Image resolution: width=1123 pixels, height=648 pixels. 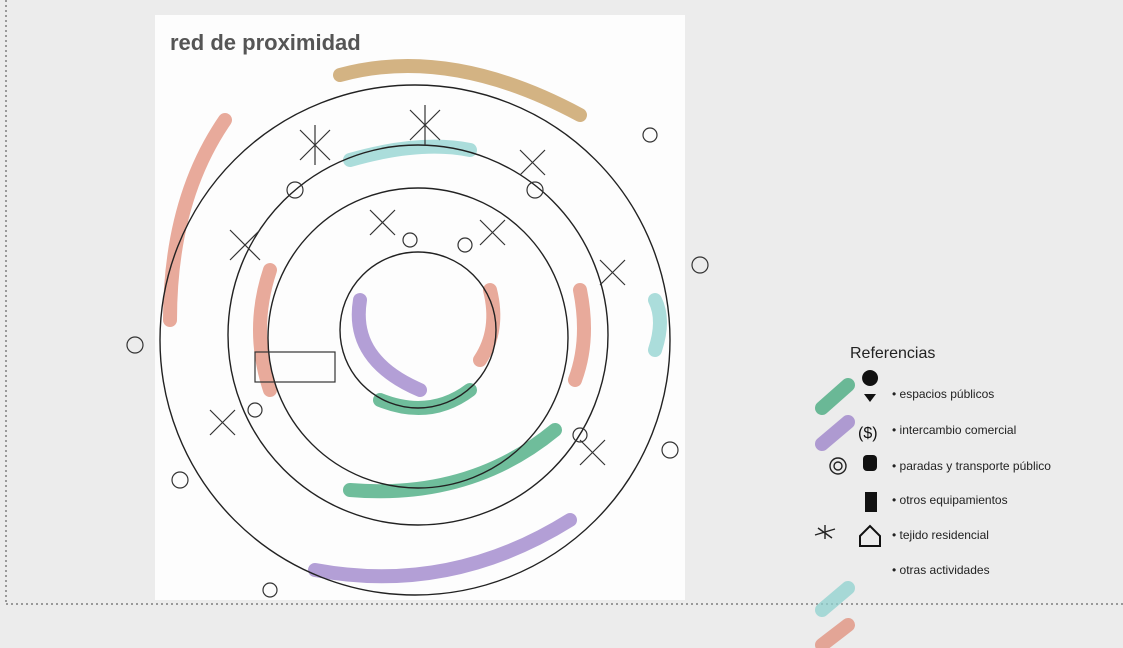 What do you see at coordinates (265, 42) in the screenshot?
I see `title: red de proximidad` at bounding box center [265, 42].